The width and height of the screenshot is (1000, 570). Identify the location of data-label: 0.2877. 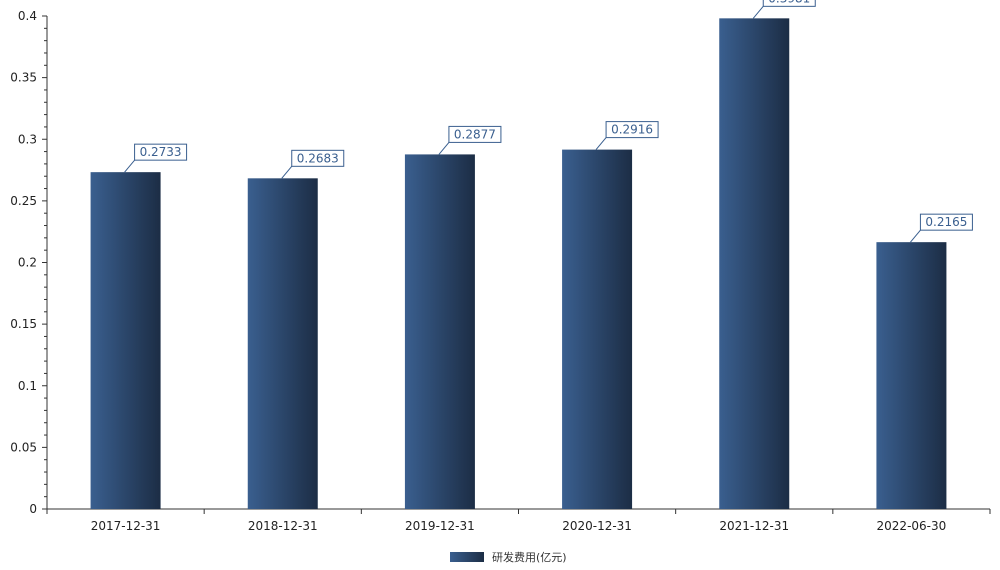
(475, 134).